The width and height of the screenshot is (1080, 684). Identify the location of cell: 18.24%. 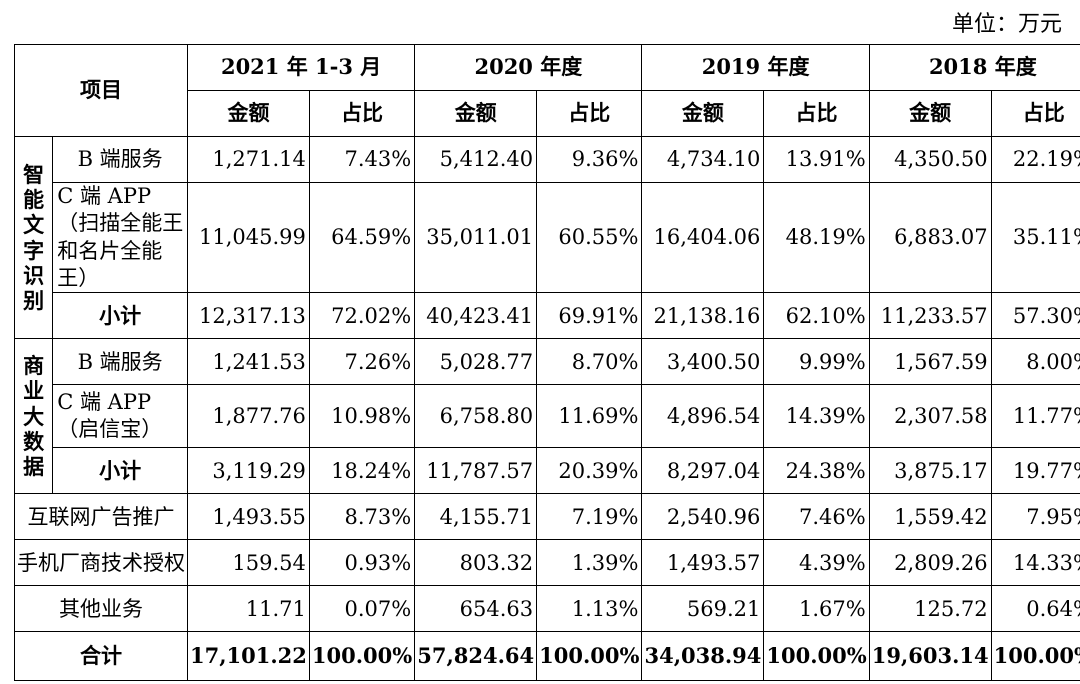
(362, 471).